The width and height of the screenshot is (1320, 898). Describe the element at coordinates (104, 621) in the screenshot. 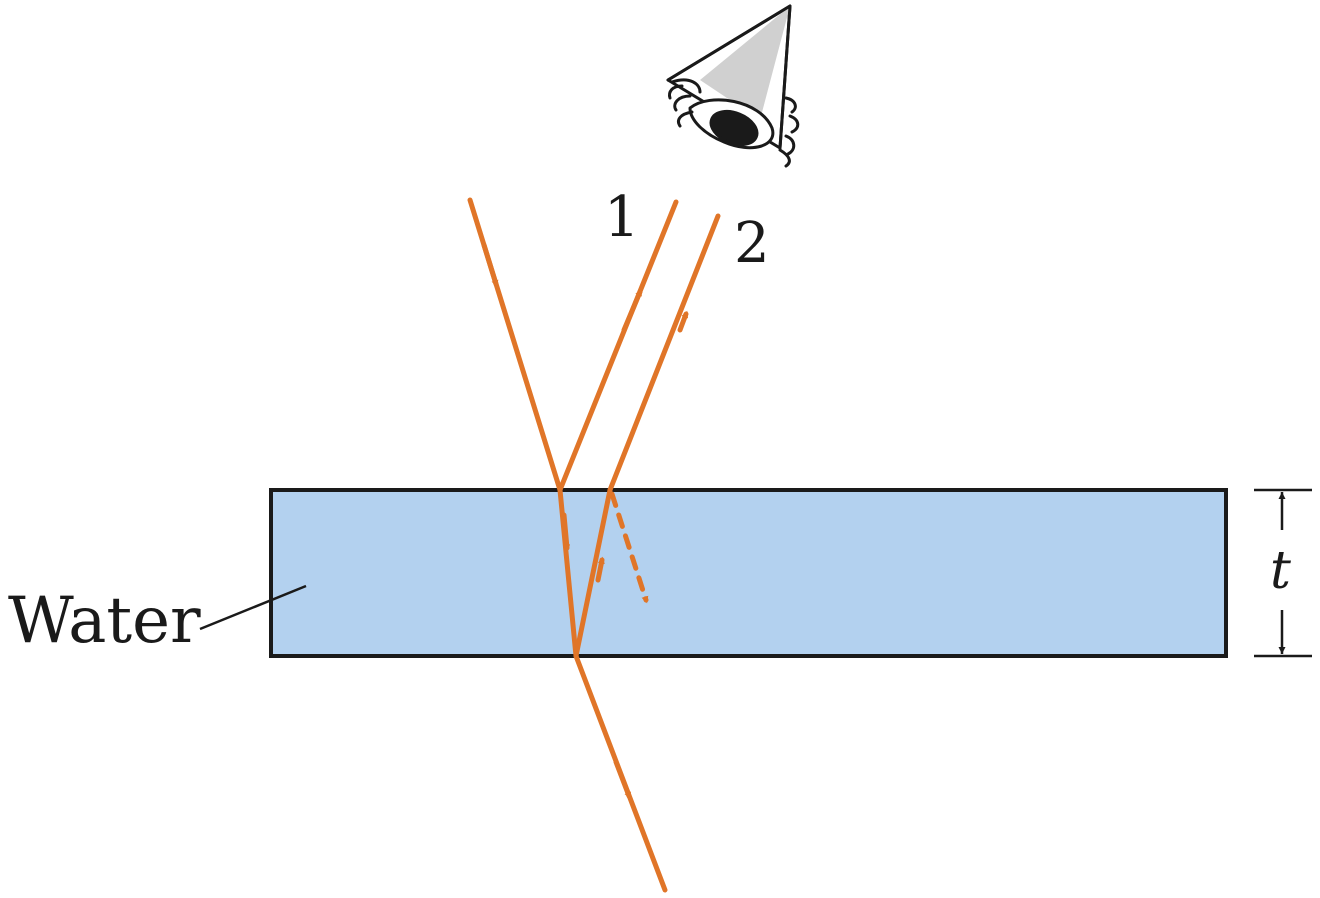

I see `water-label: Water` at that location.